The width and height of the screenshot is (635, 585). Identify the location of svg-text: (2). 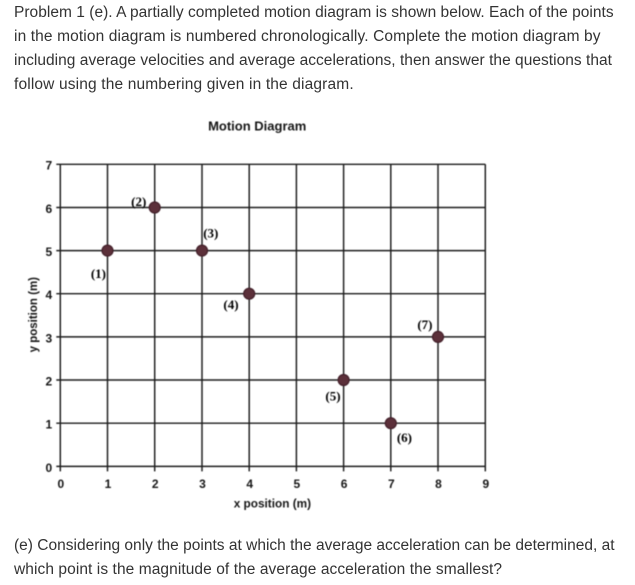
(138, 201).